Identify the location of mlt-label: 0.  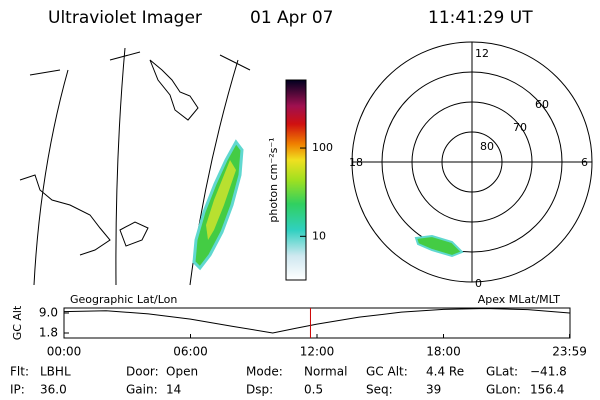
(478, 283).